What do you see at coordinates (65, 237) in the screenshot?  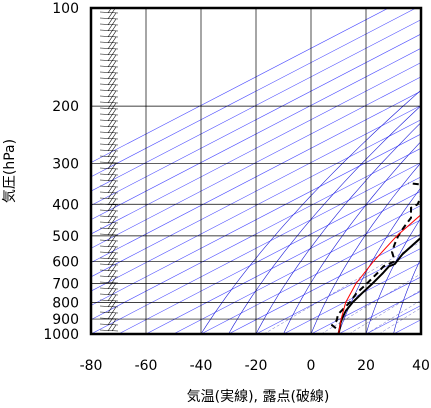 I see `y-tick-label: 500` at bounding box center [65, 237].